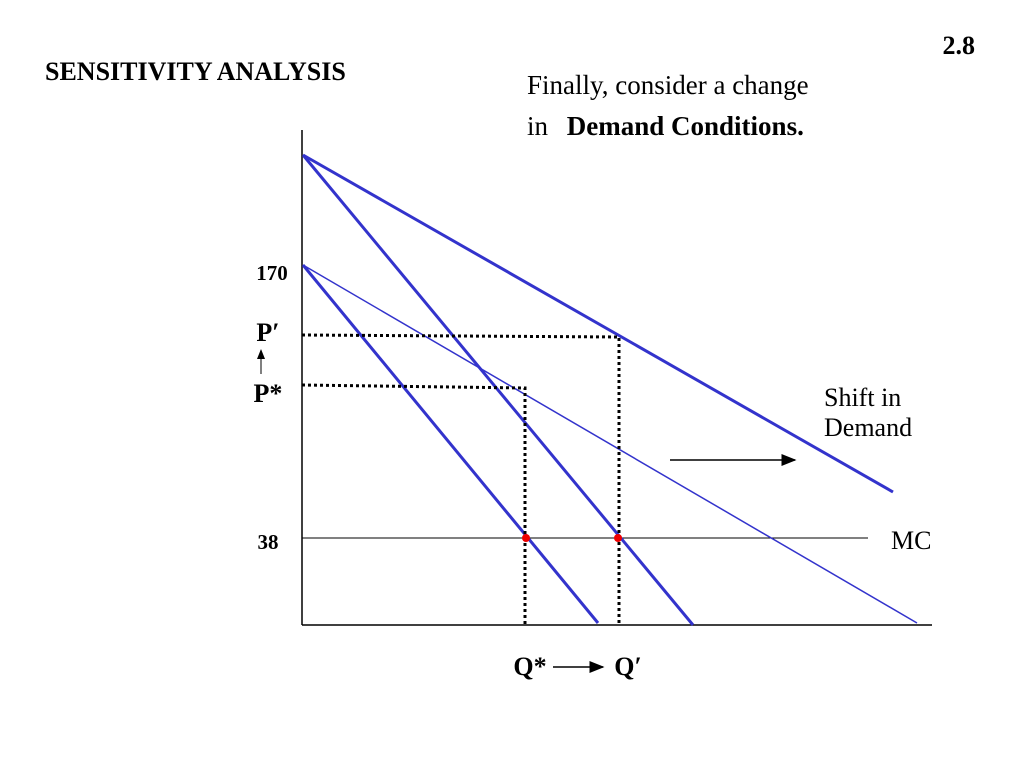  What do you see at coordinates (628, 666) in the screenshot?
I see `x-label: Q′` at bounding box center [628, 666].